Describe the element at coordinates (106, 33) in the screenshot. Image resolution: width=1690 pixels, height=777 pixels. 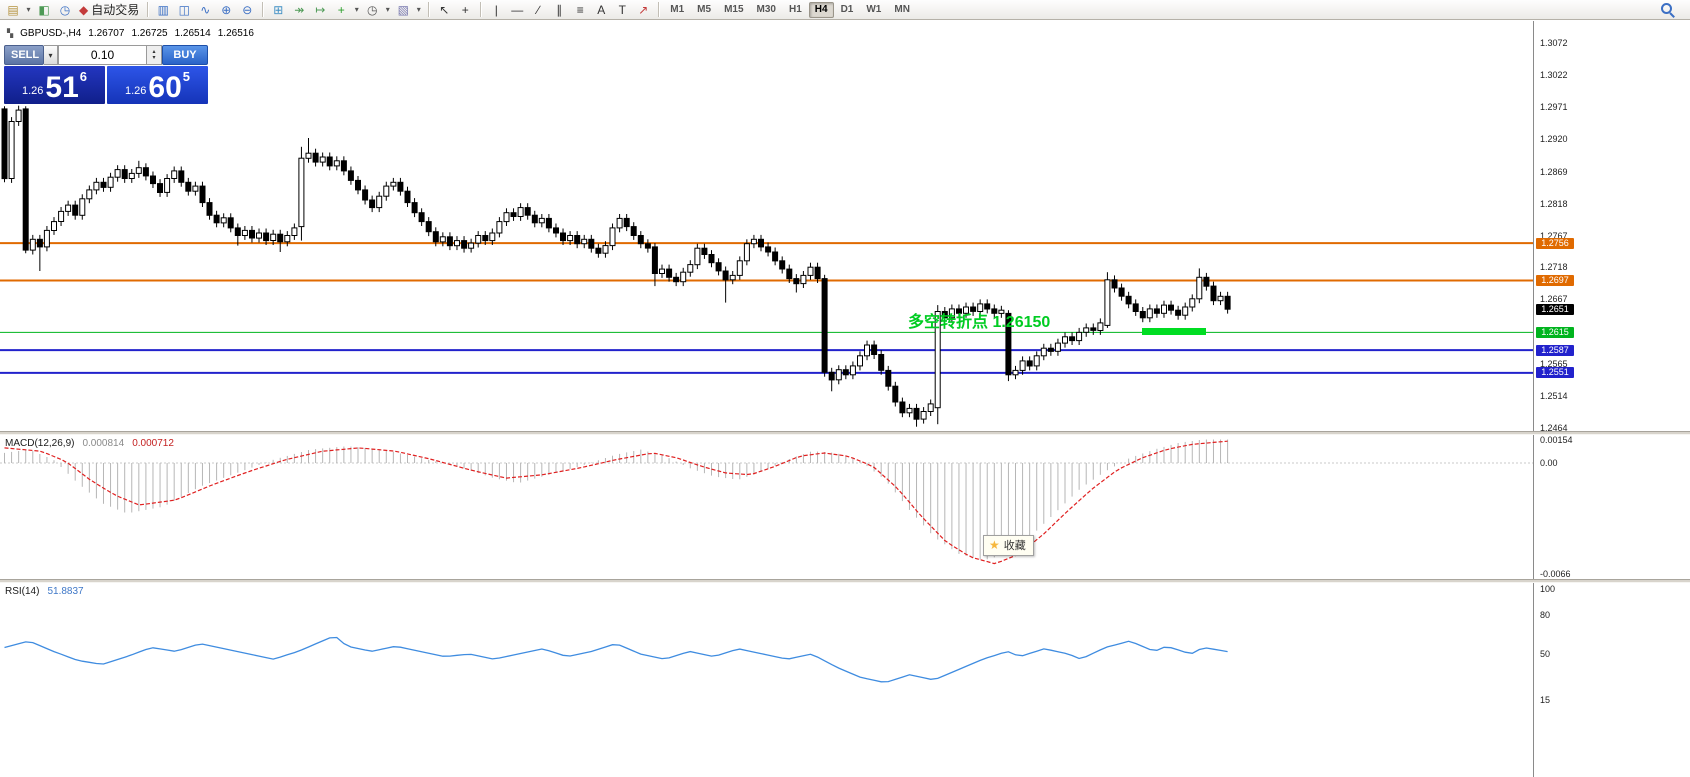
I see `ohlc-open: 1.26707` at that location.